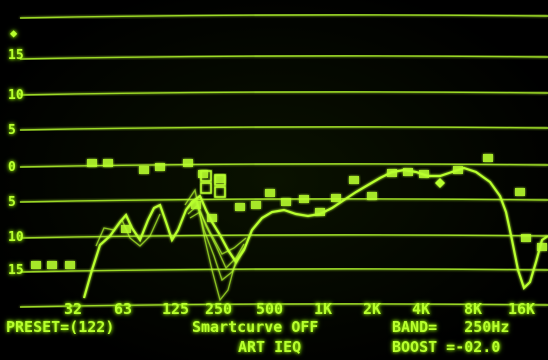  Describe the element at coordinates (421, 309) in the screenshot. I see `x-label-4k: 4K` at that location.